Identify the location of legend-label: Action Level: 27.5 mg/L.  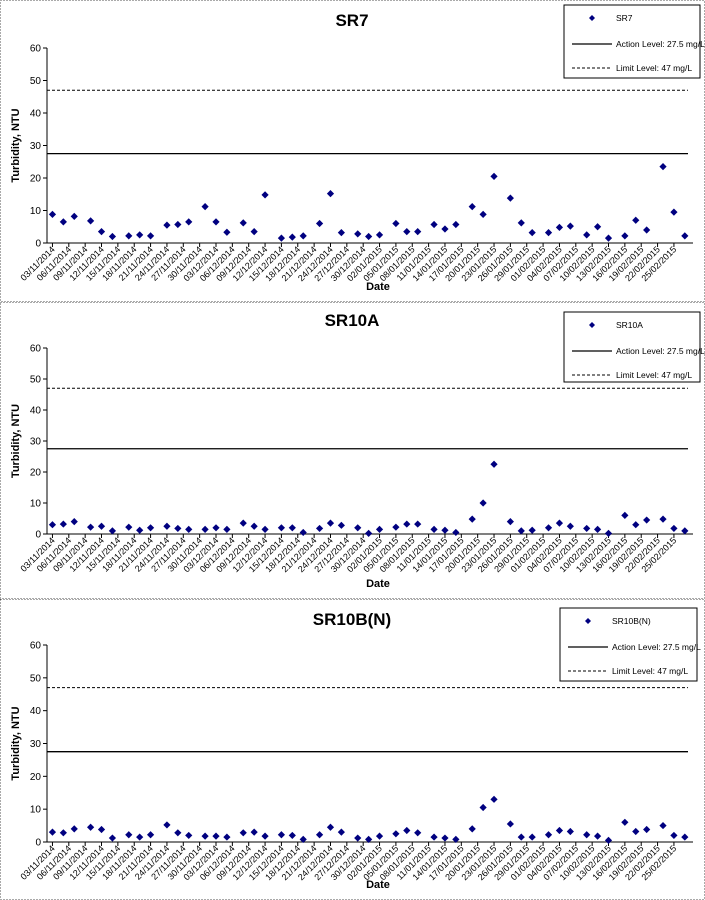
(656, 647).